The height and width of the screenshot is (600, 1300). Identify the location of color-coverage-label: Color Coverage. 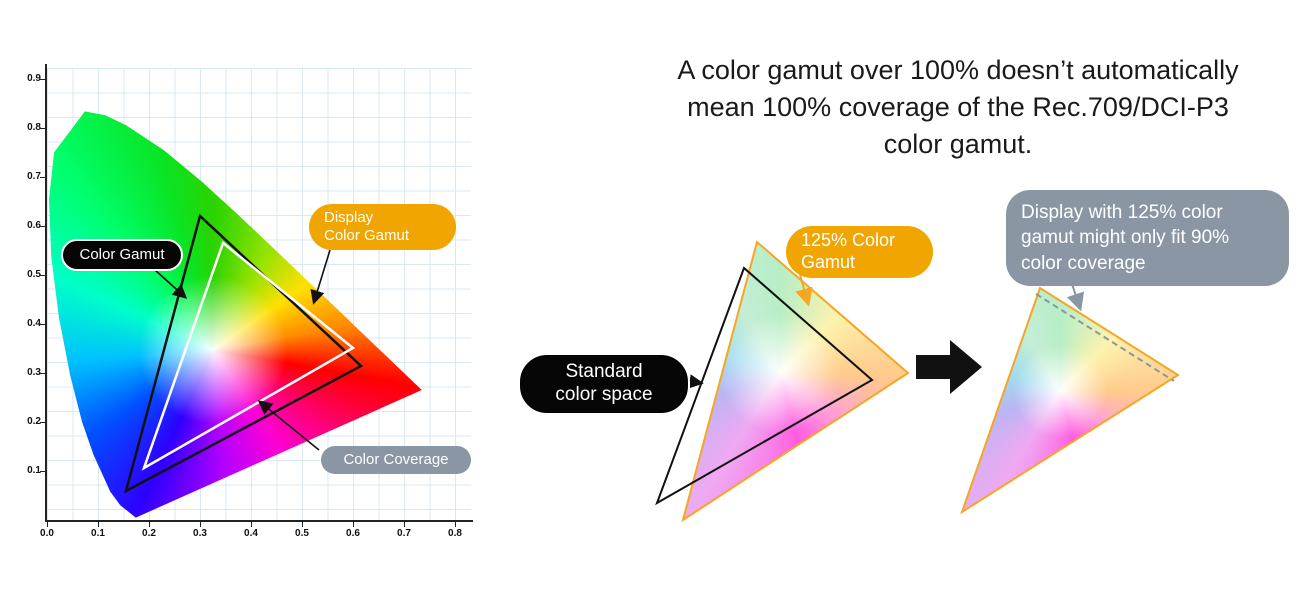
(396, 460).